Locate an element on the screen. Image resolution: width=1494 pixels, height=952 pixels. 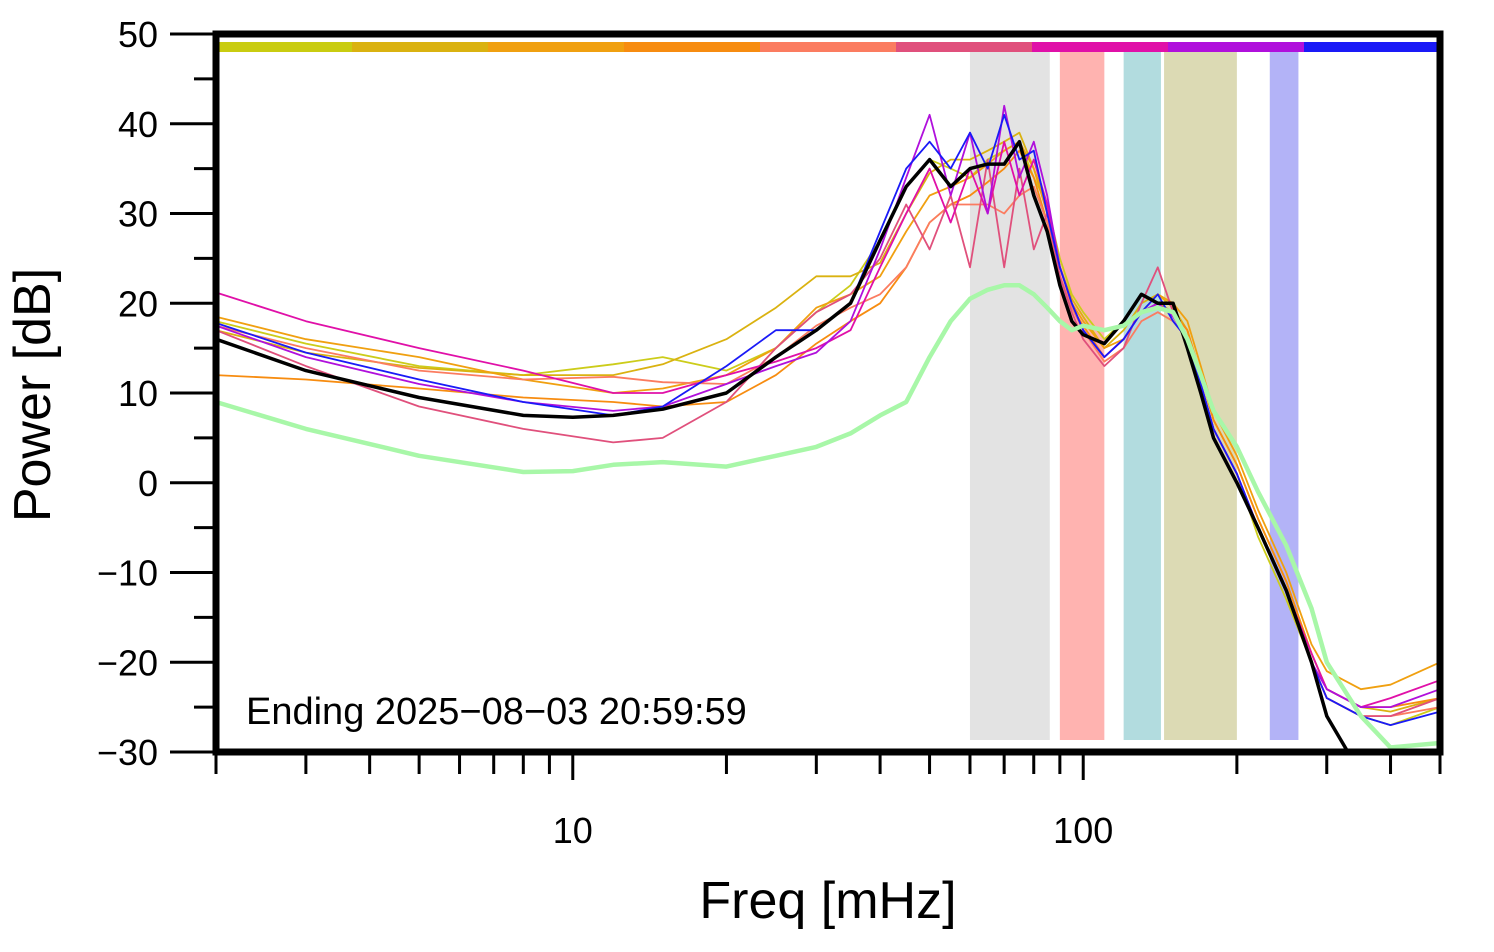
y-tick-label: 30 is located at coordinates (138, 214).